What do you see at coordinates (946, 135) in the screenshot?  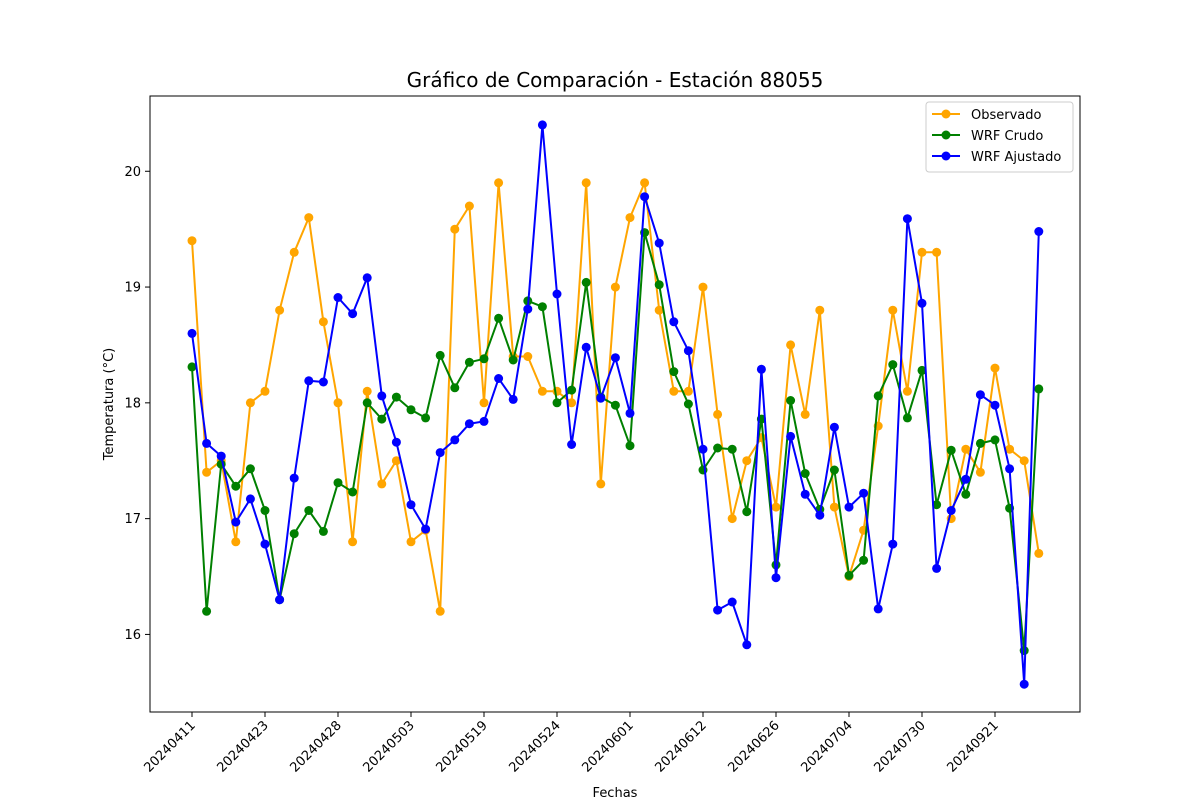 I see `legend-swatch-marker` at bounding box center [946, 135].